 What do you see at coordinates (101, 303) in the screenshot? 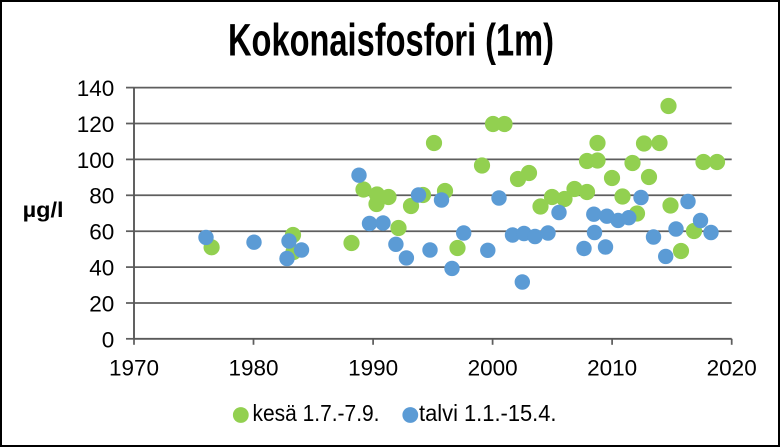
I see `svg-text: 20` at bounding box center [101, 303].